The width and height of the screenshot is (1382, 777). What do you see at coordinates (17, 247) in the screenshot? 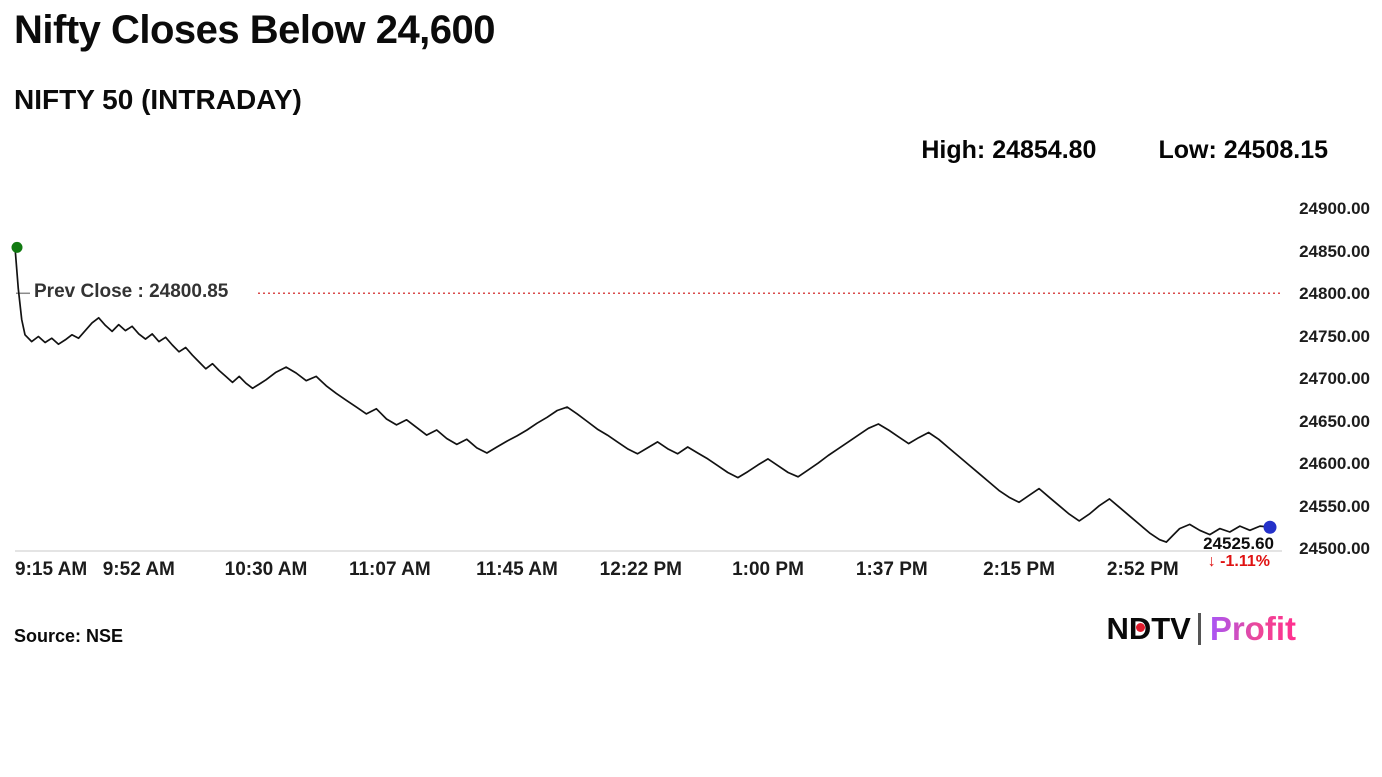
I see `open-marker-dot` at bounding box center [17, 247].